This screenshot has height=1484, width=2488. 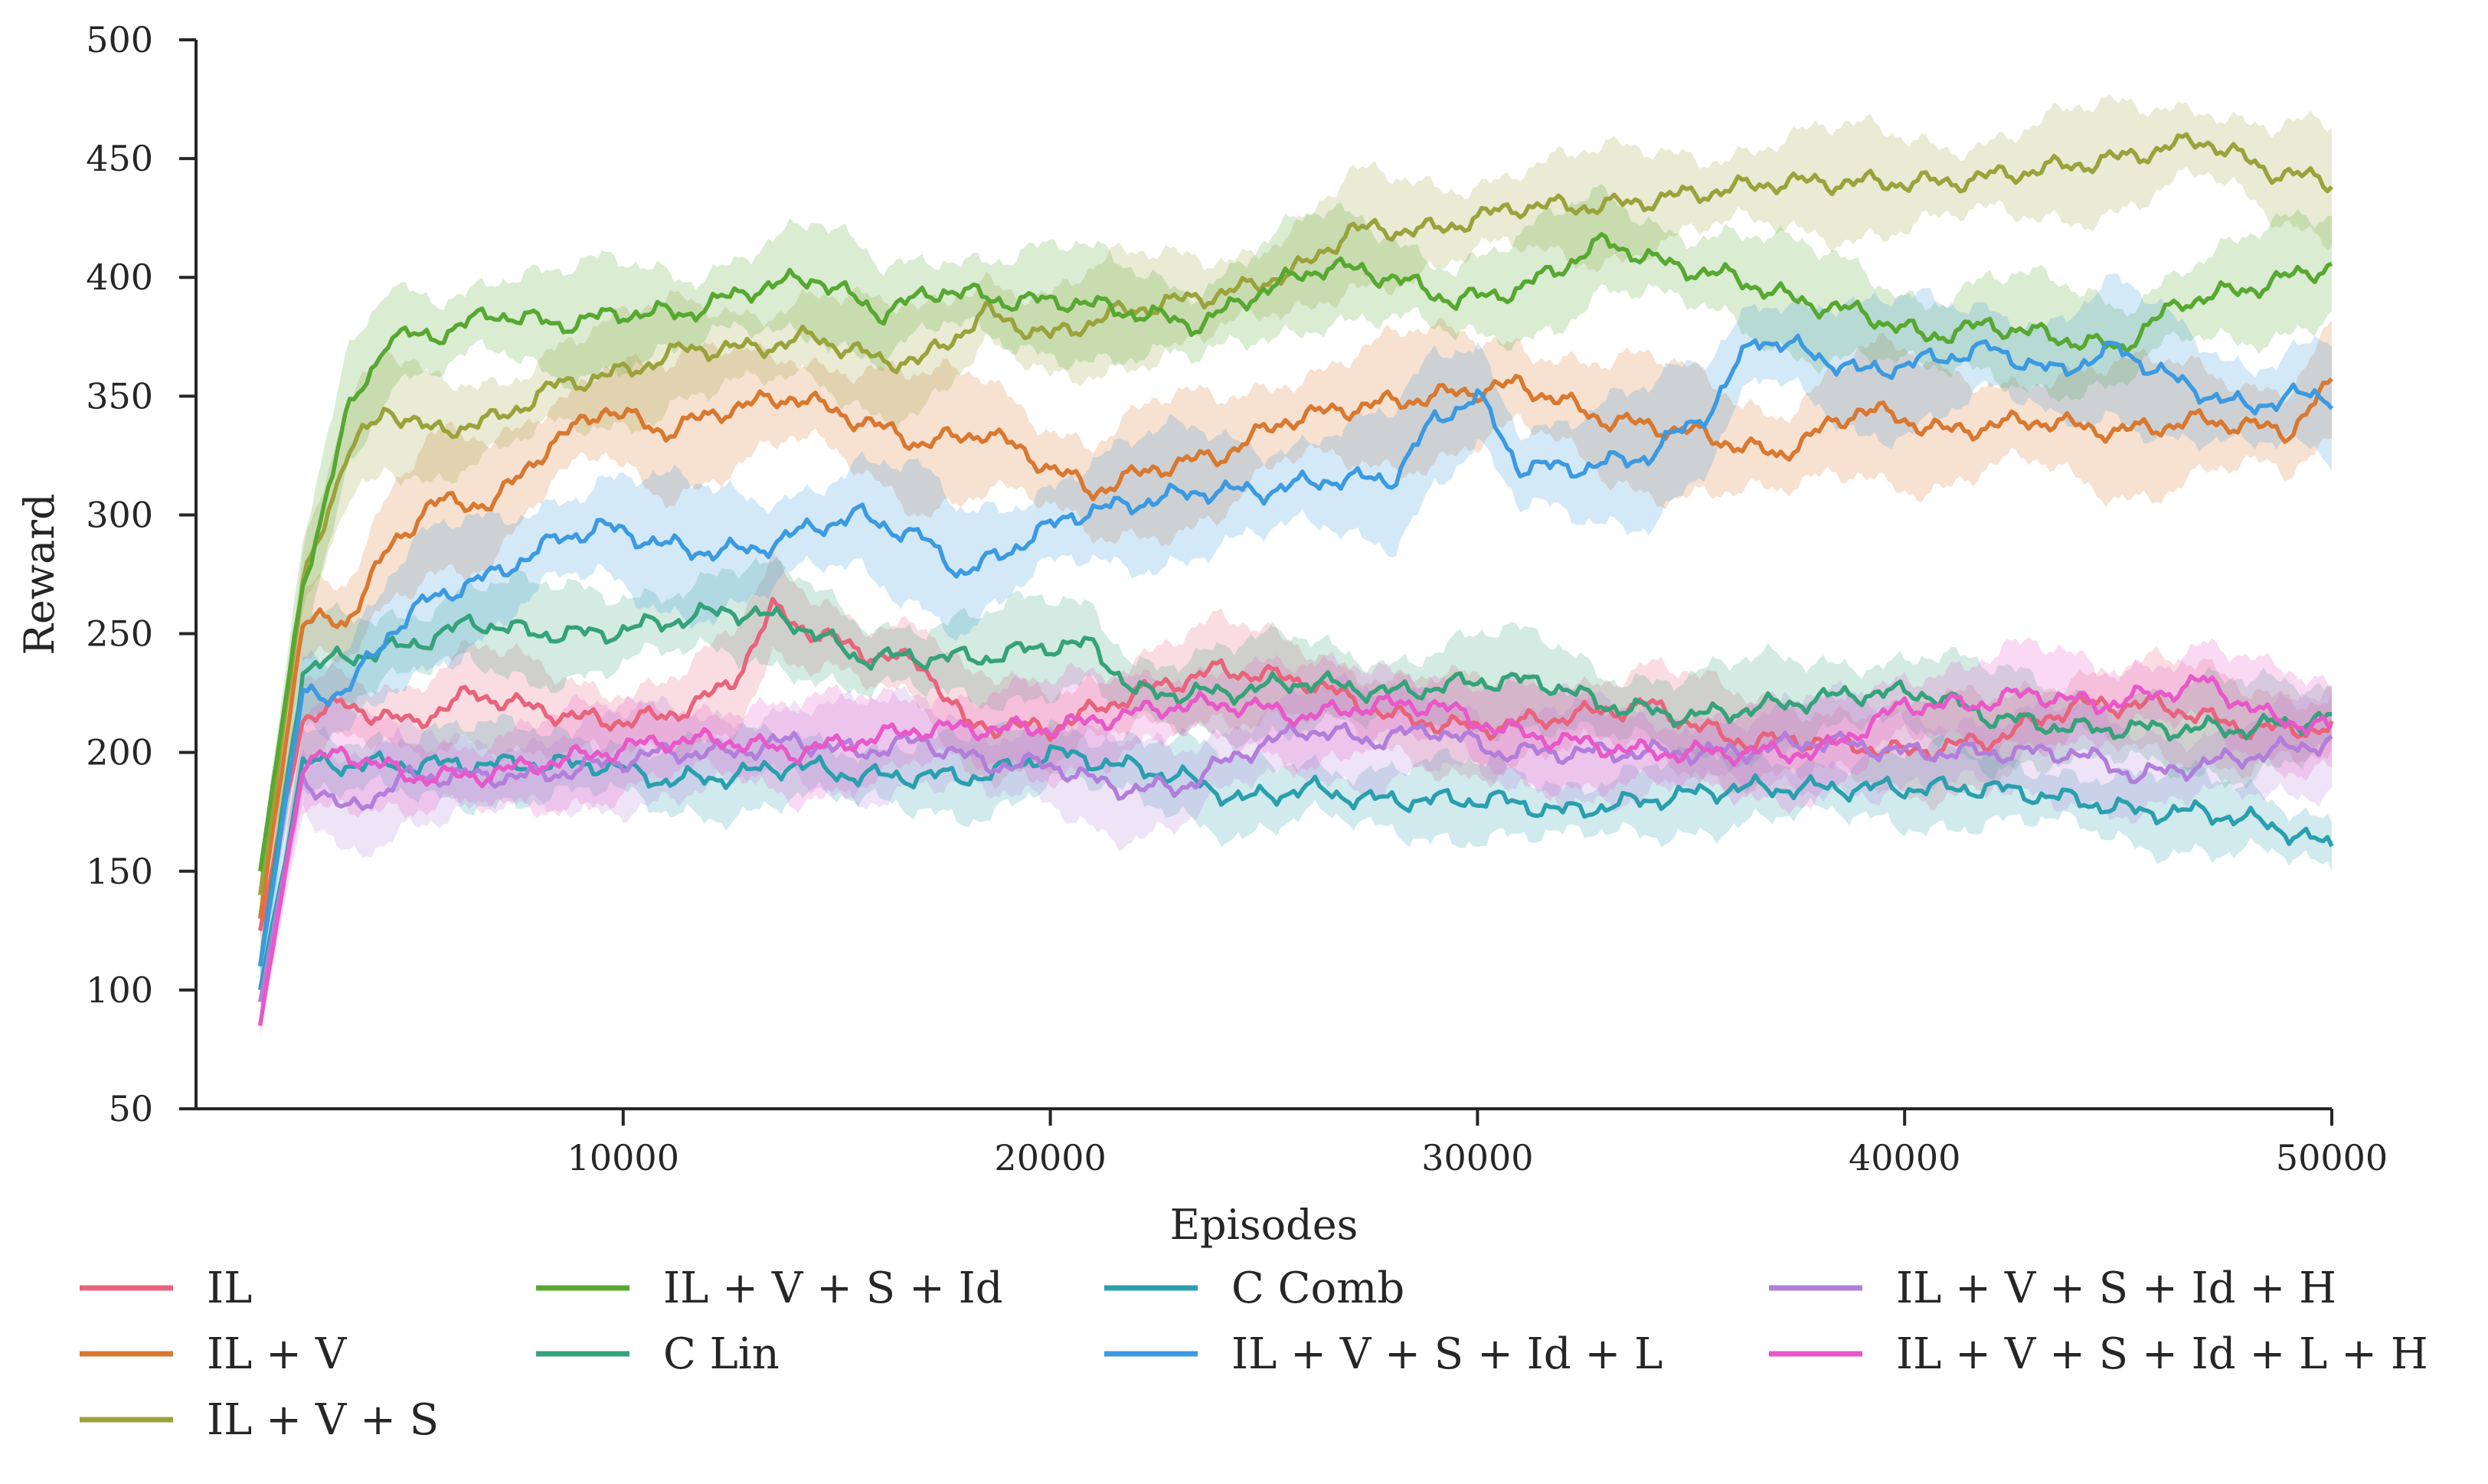 What do you see at coordinates (119, 634) in the screenshot?
I see `y-tick-label: 250` at bounding box center [119, 634].